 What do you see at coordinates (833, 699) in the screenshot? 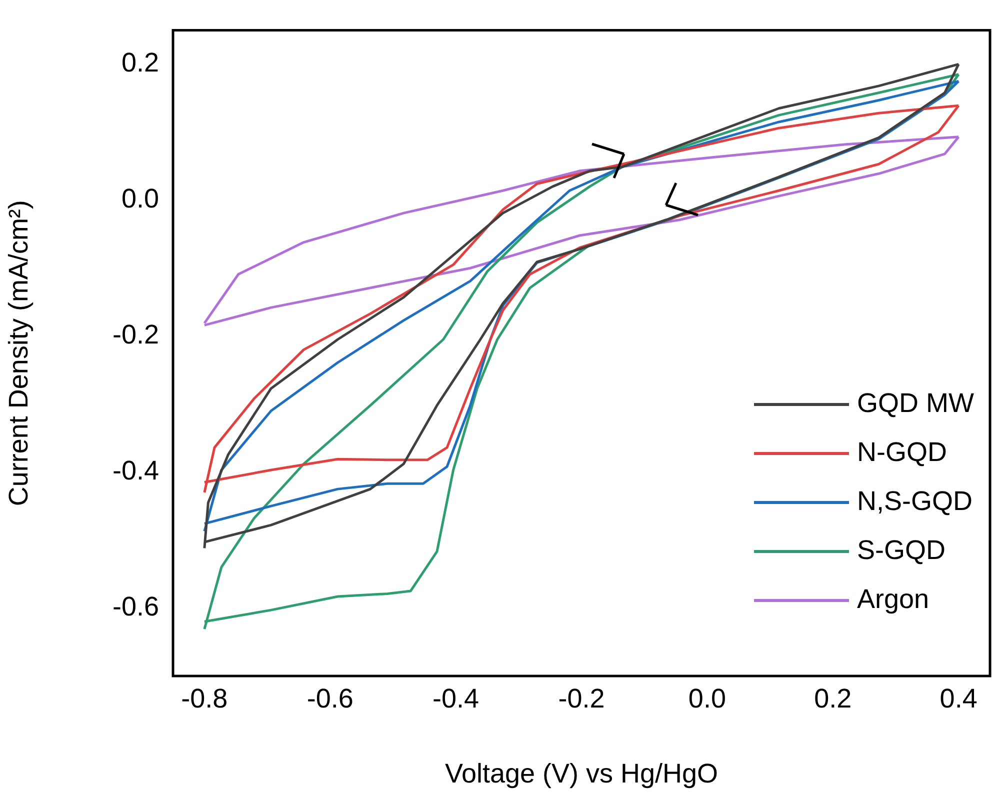
I see `x-tick-label: 0.2` at bounding box center [833, 699].